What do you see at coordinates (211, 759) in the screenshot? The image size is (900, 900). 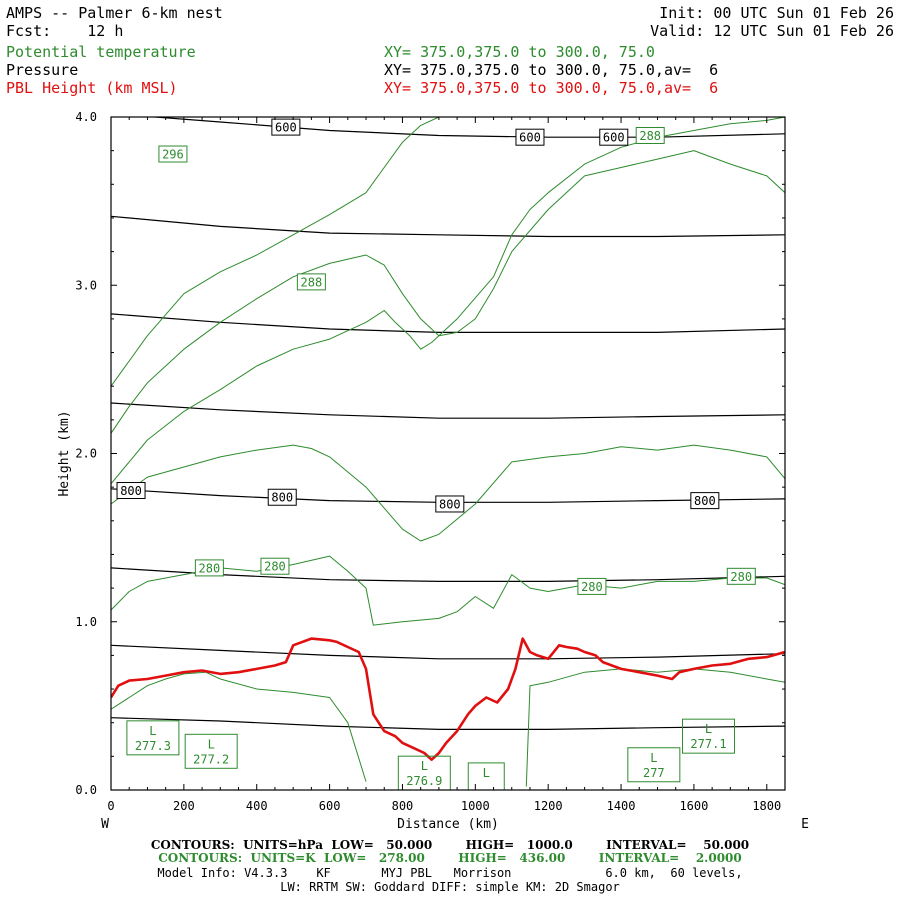 I see `low-center-value: 277.2` at bounding box center [211, 759].